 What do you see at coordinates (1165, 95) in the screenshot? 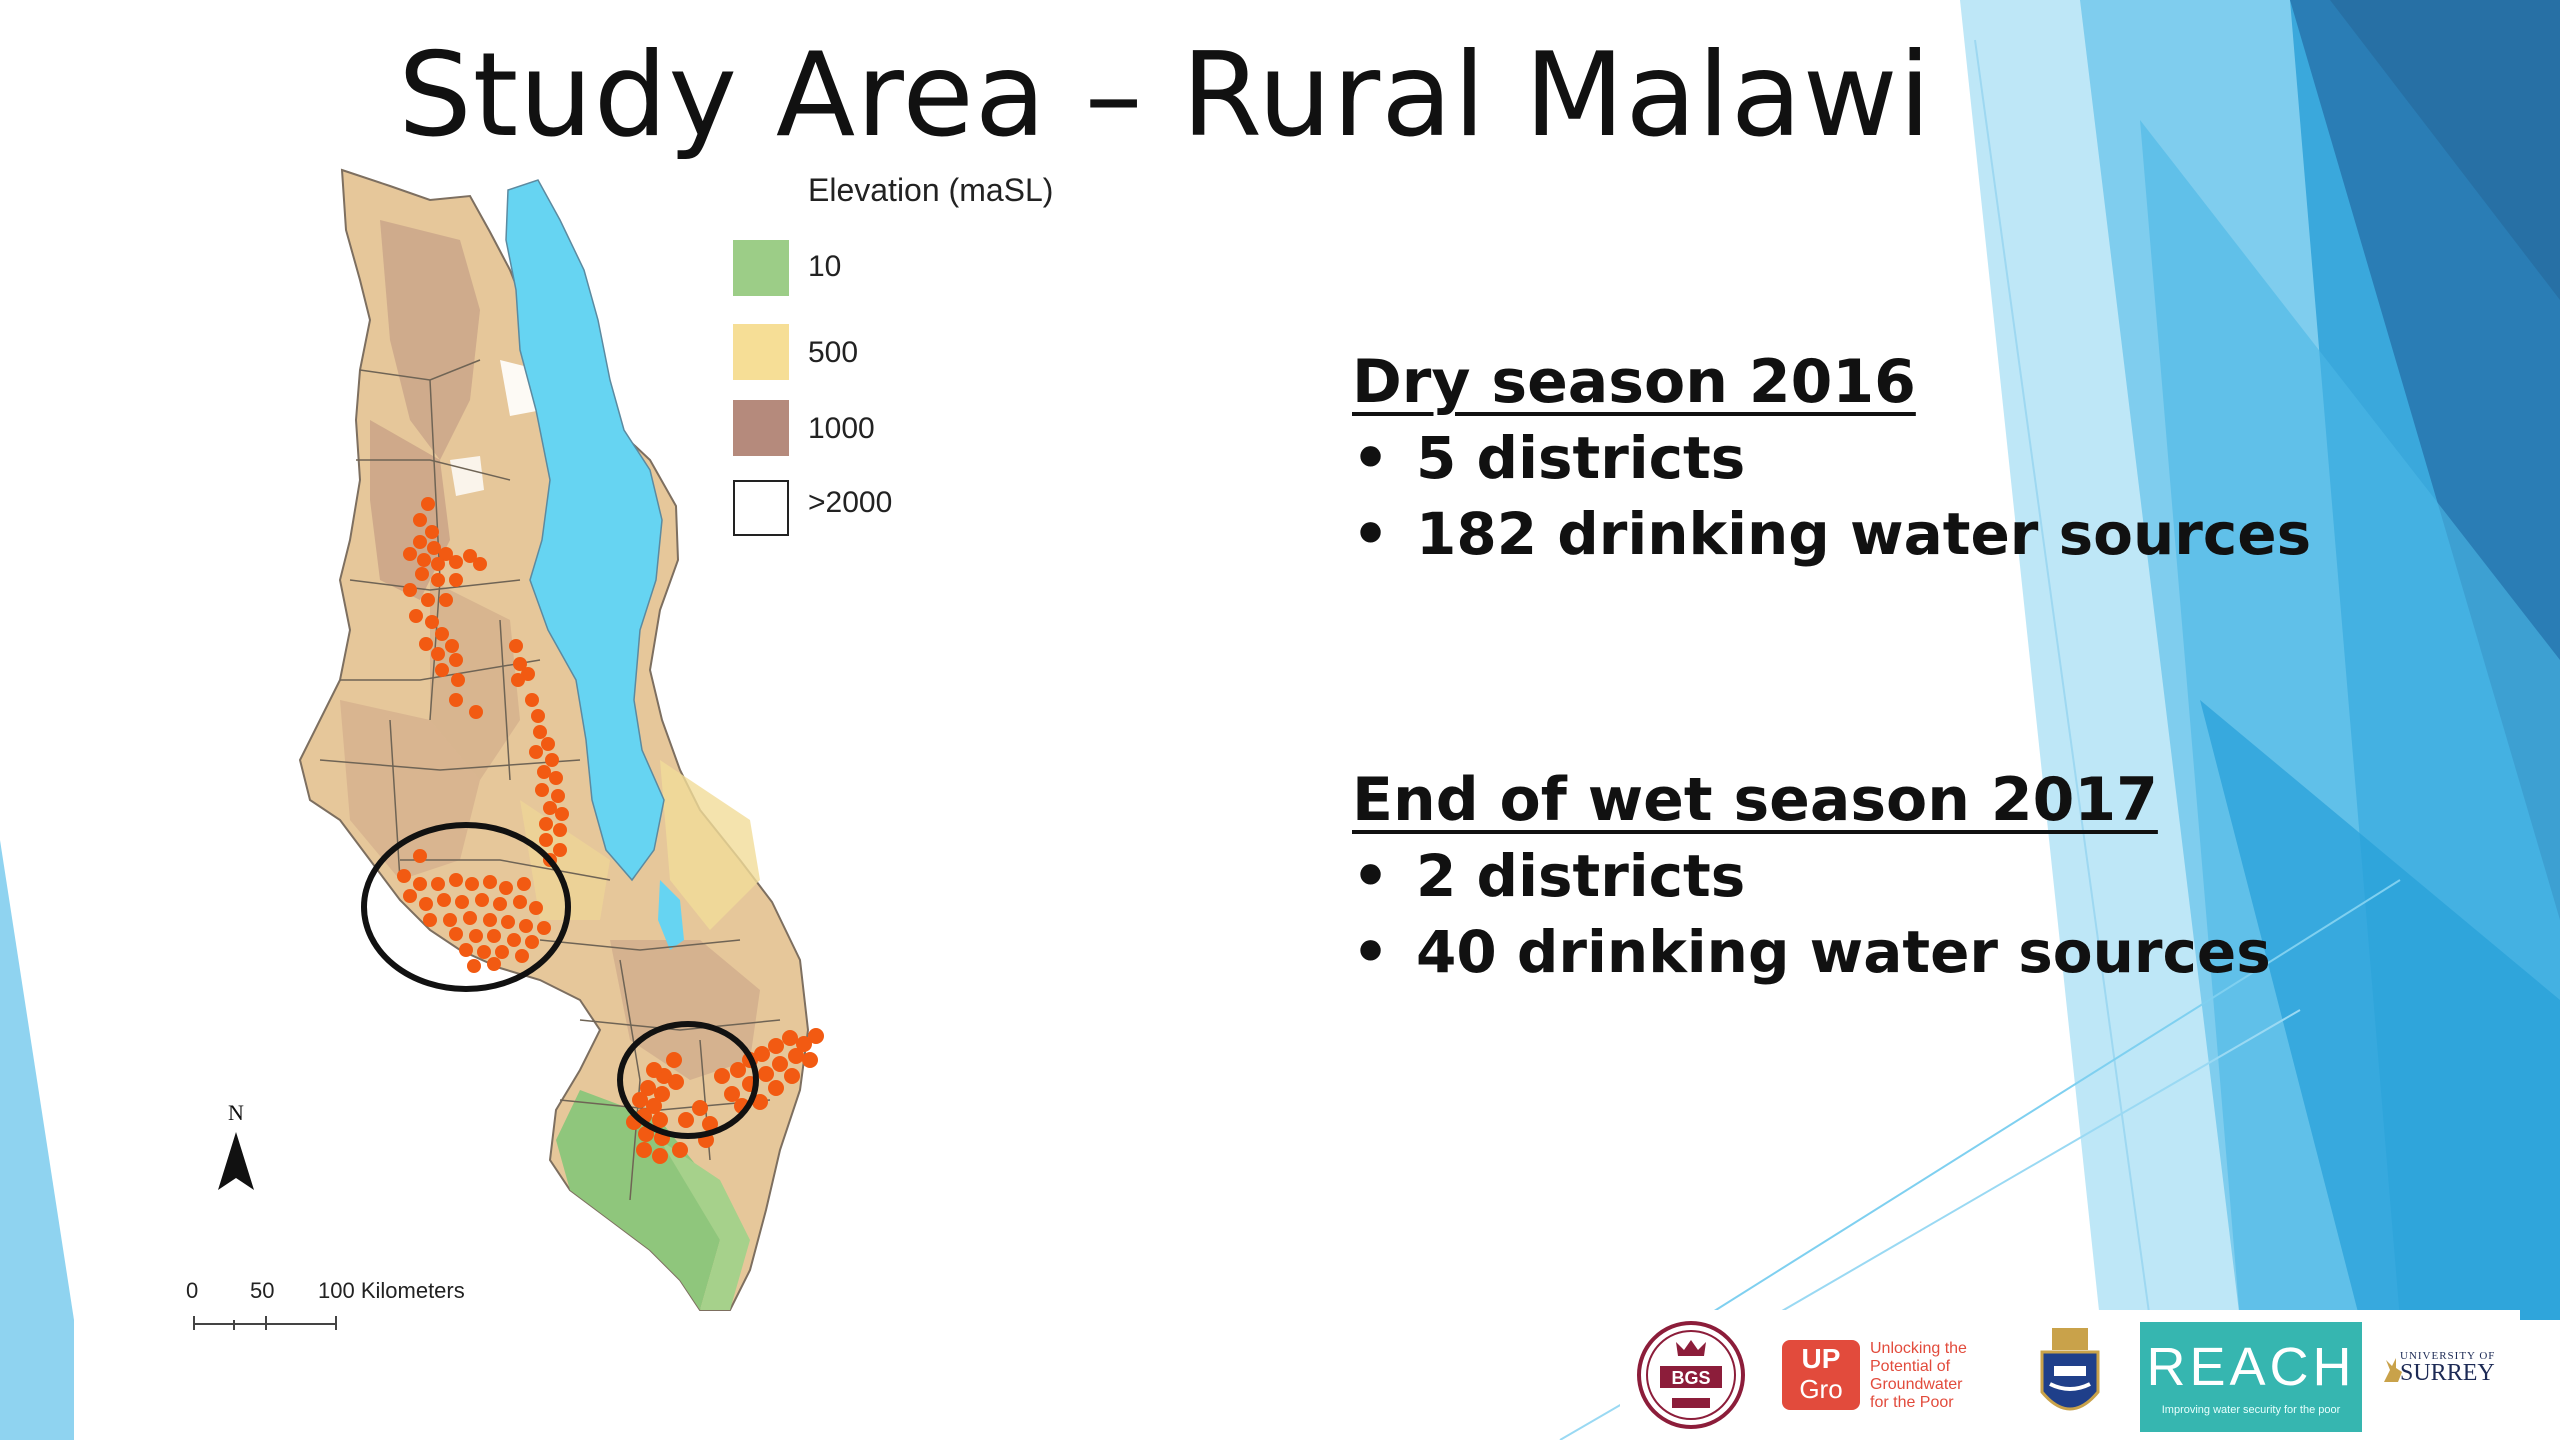
I see `slide-title: Study Area – Rural Malawi` at bounding box center [1165, 95].